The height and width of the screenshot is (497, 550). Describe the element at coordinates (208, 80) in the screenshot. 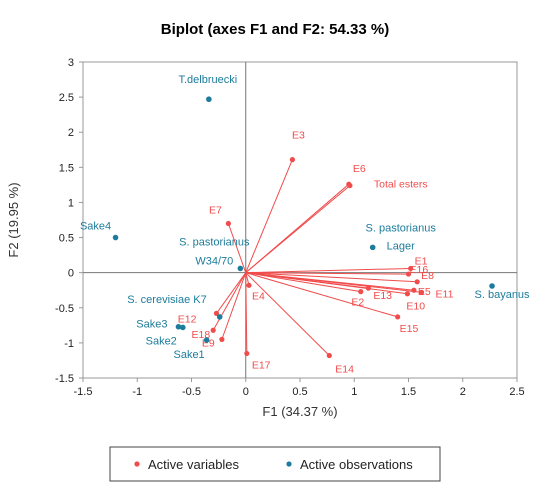

I see `observation-label: T.delbruecki` at that location.